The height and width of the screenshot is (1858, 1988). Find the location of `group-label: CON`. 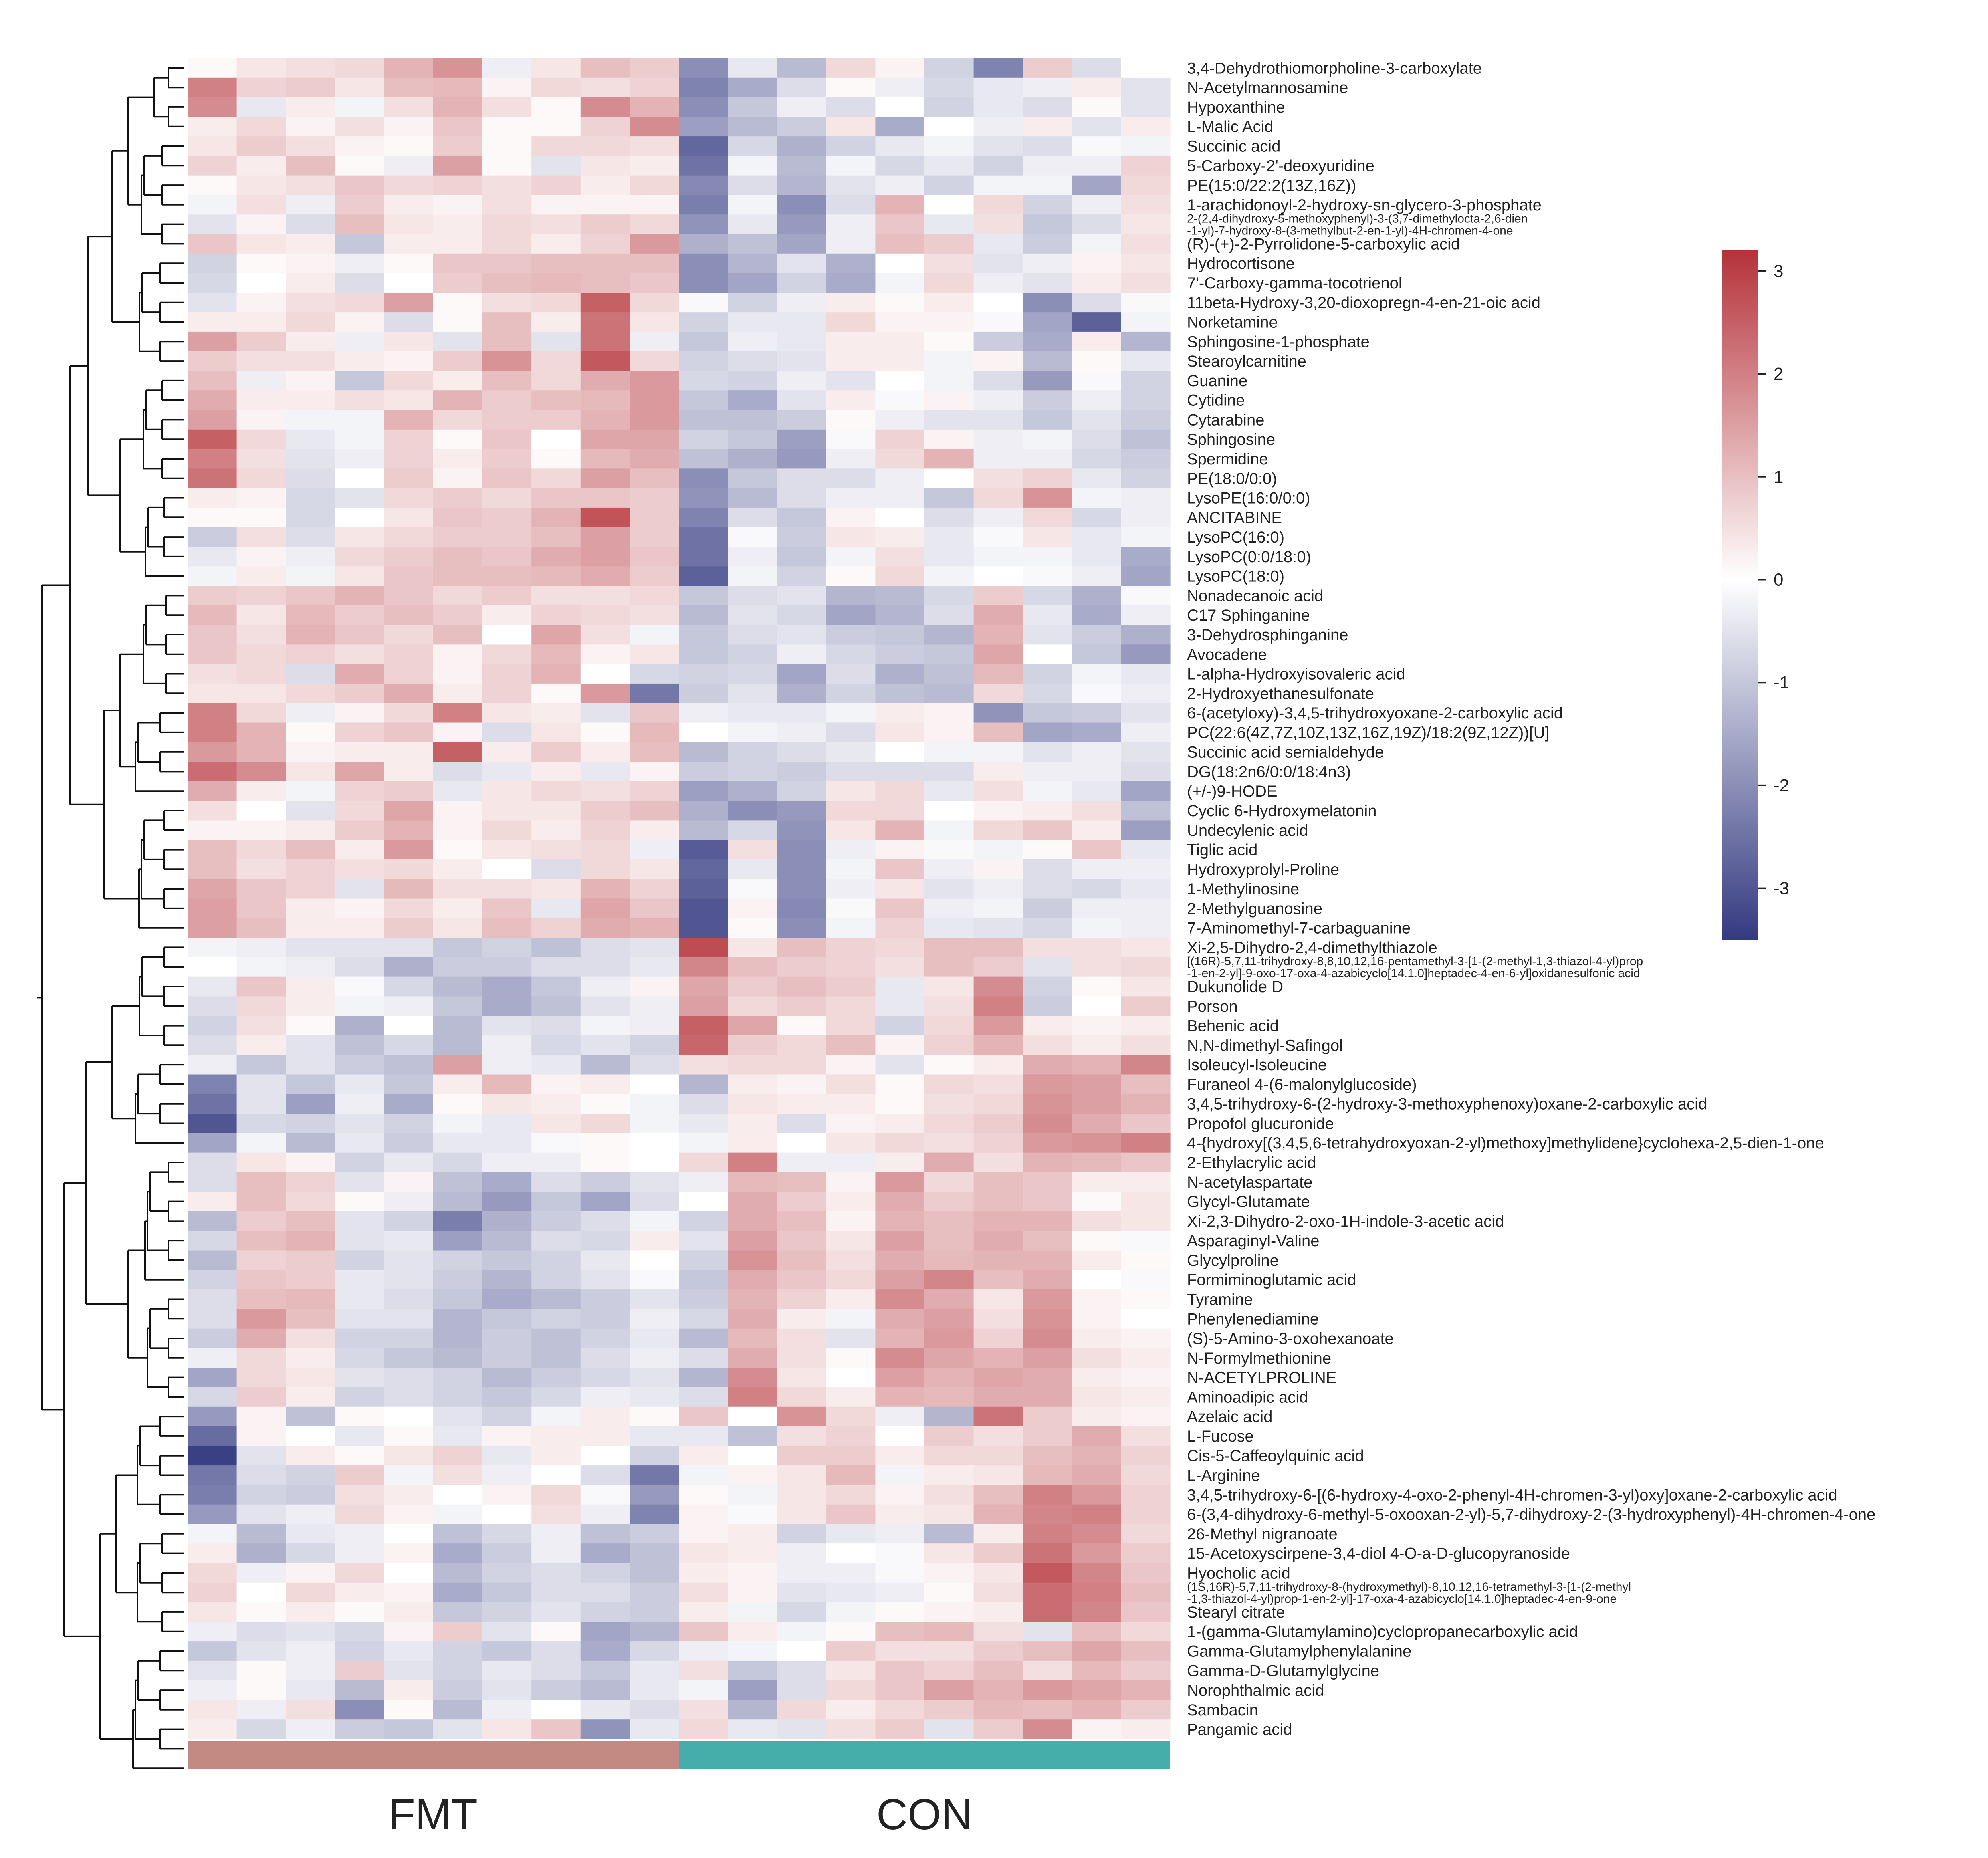

group-label: CON is located at coordinates (924, 1814).